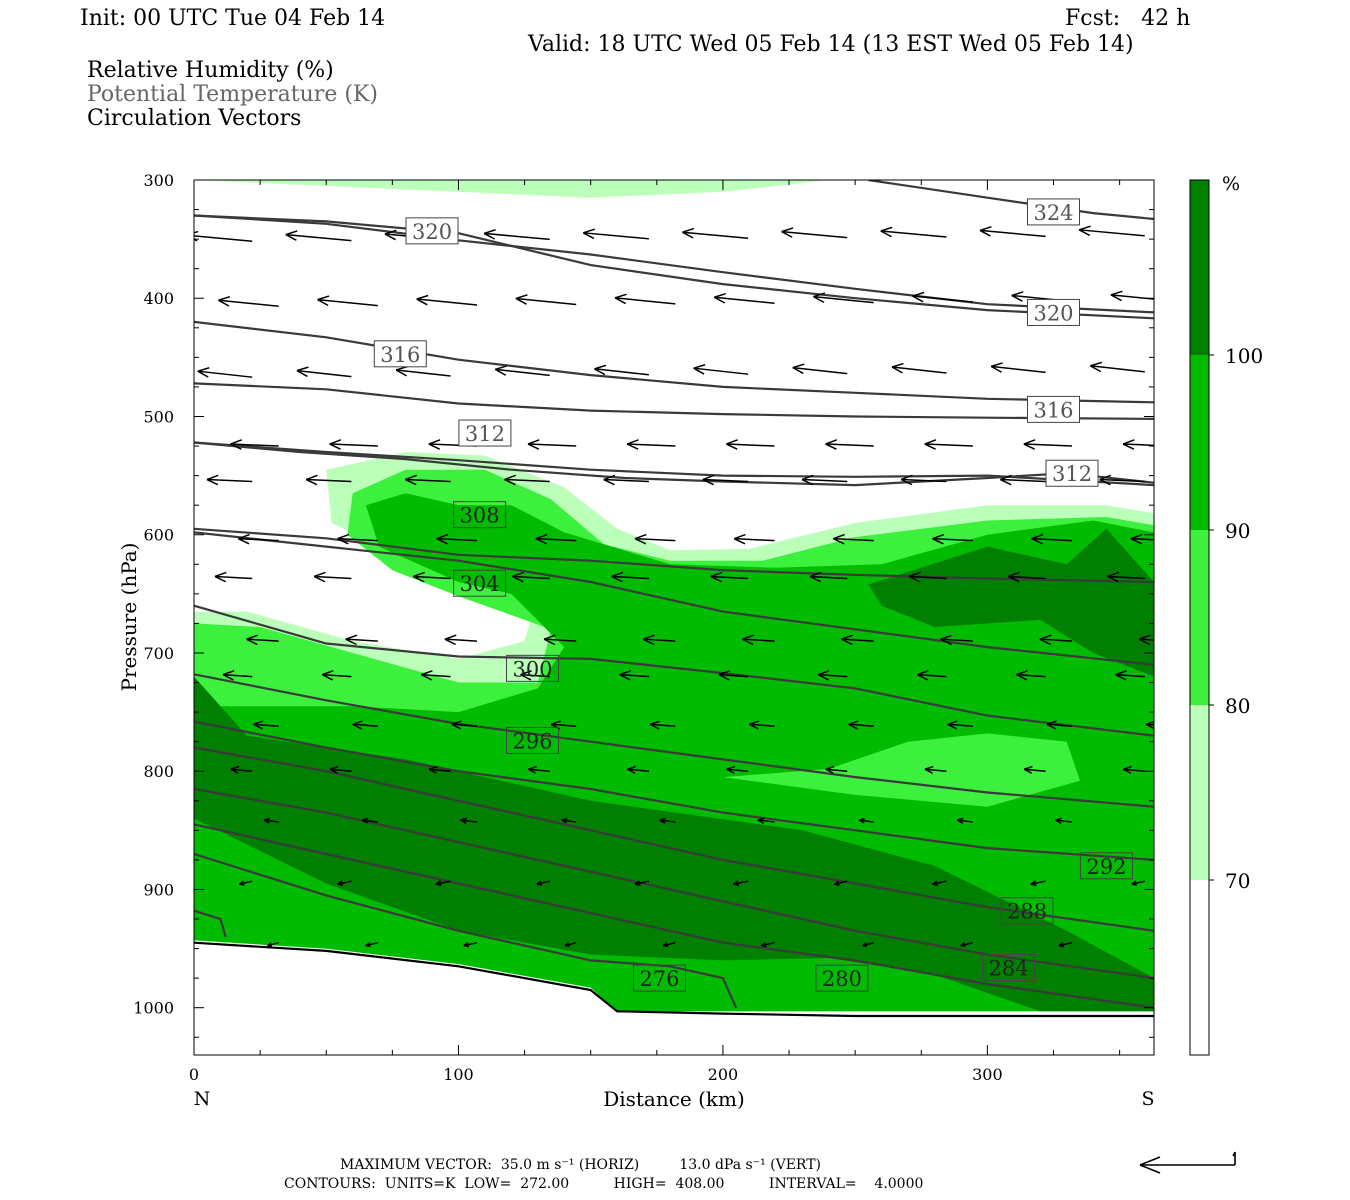 The height and width of the screenshot is (1200, 1350). Describe the element at coordinates (158, 416) in the screenshot. I see `y-tick-label: 500` at that location.